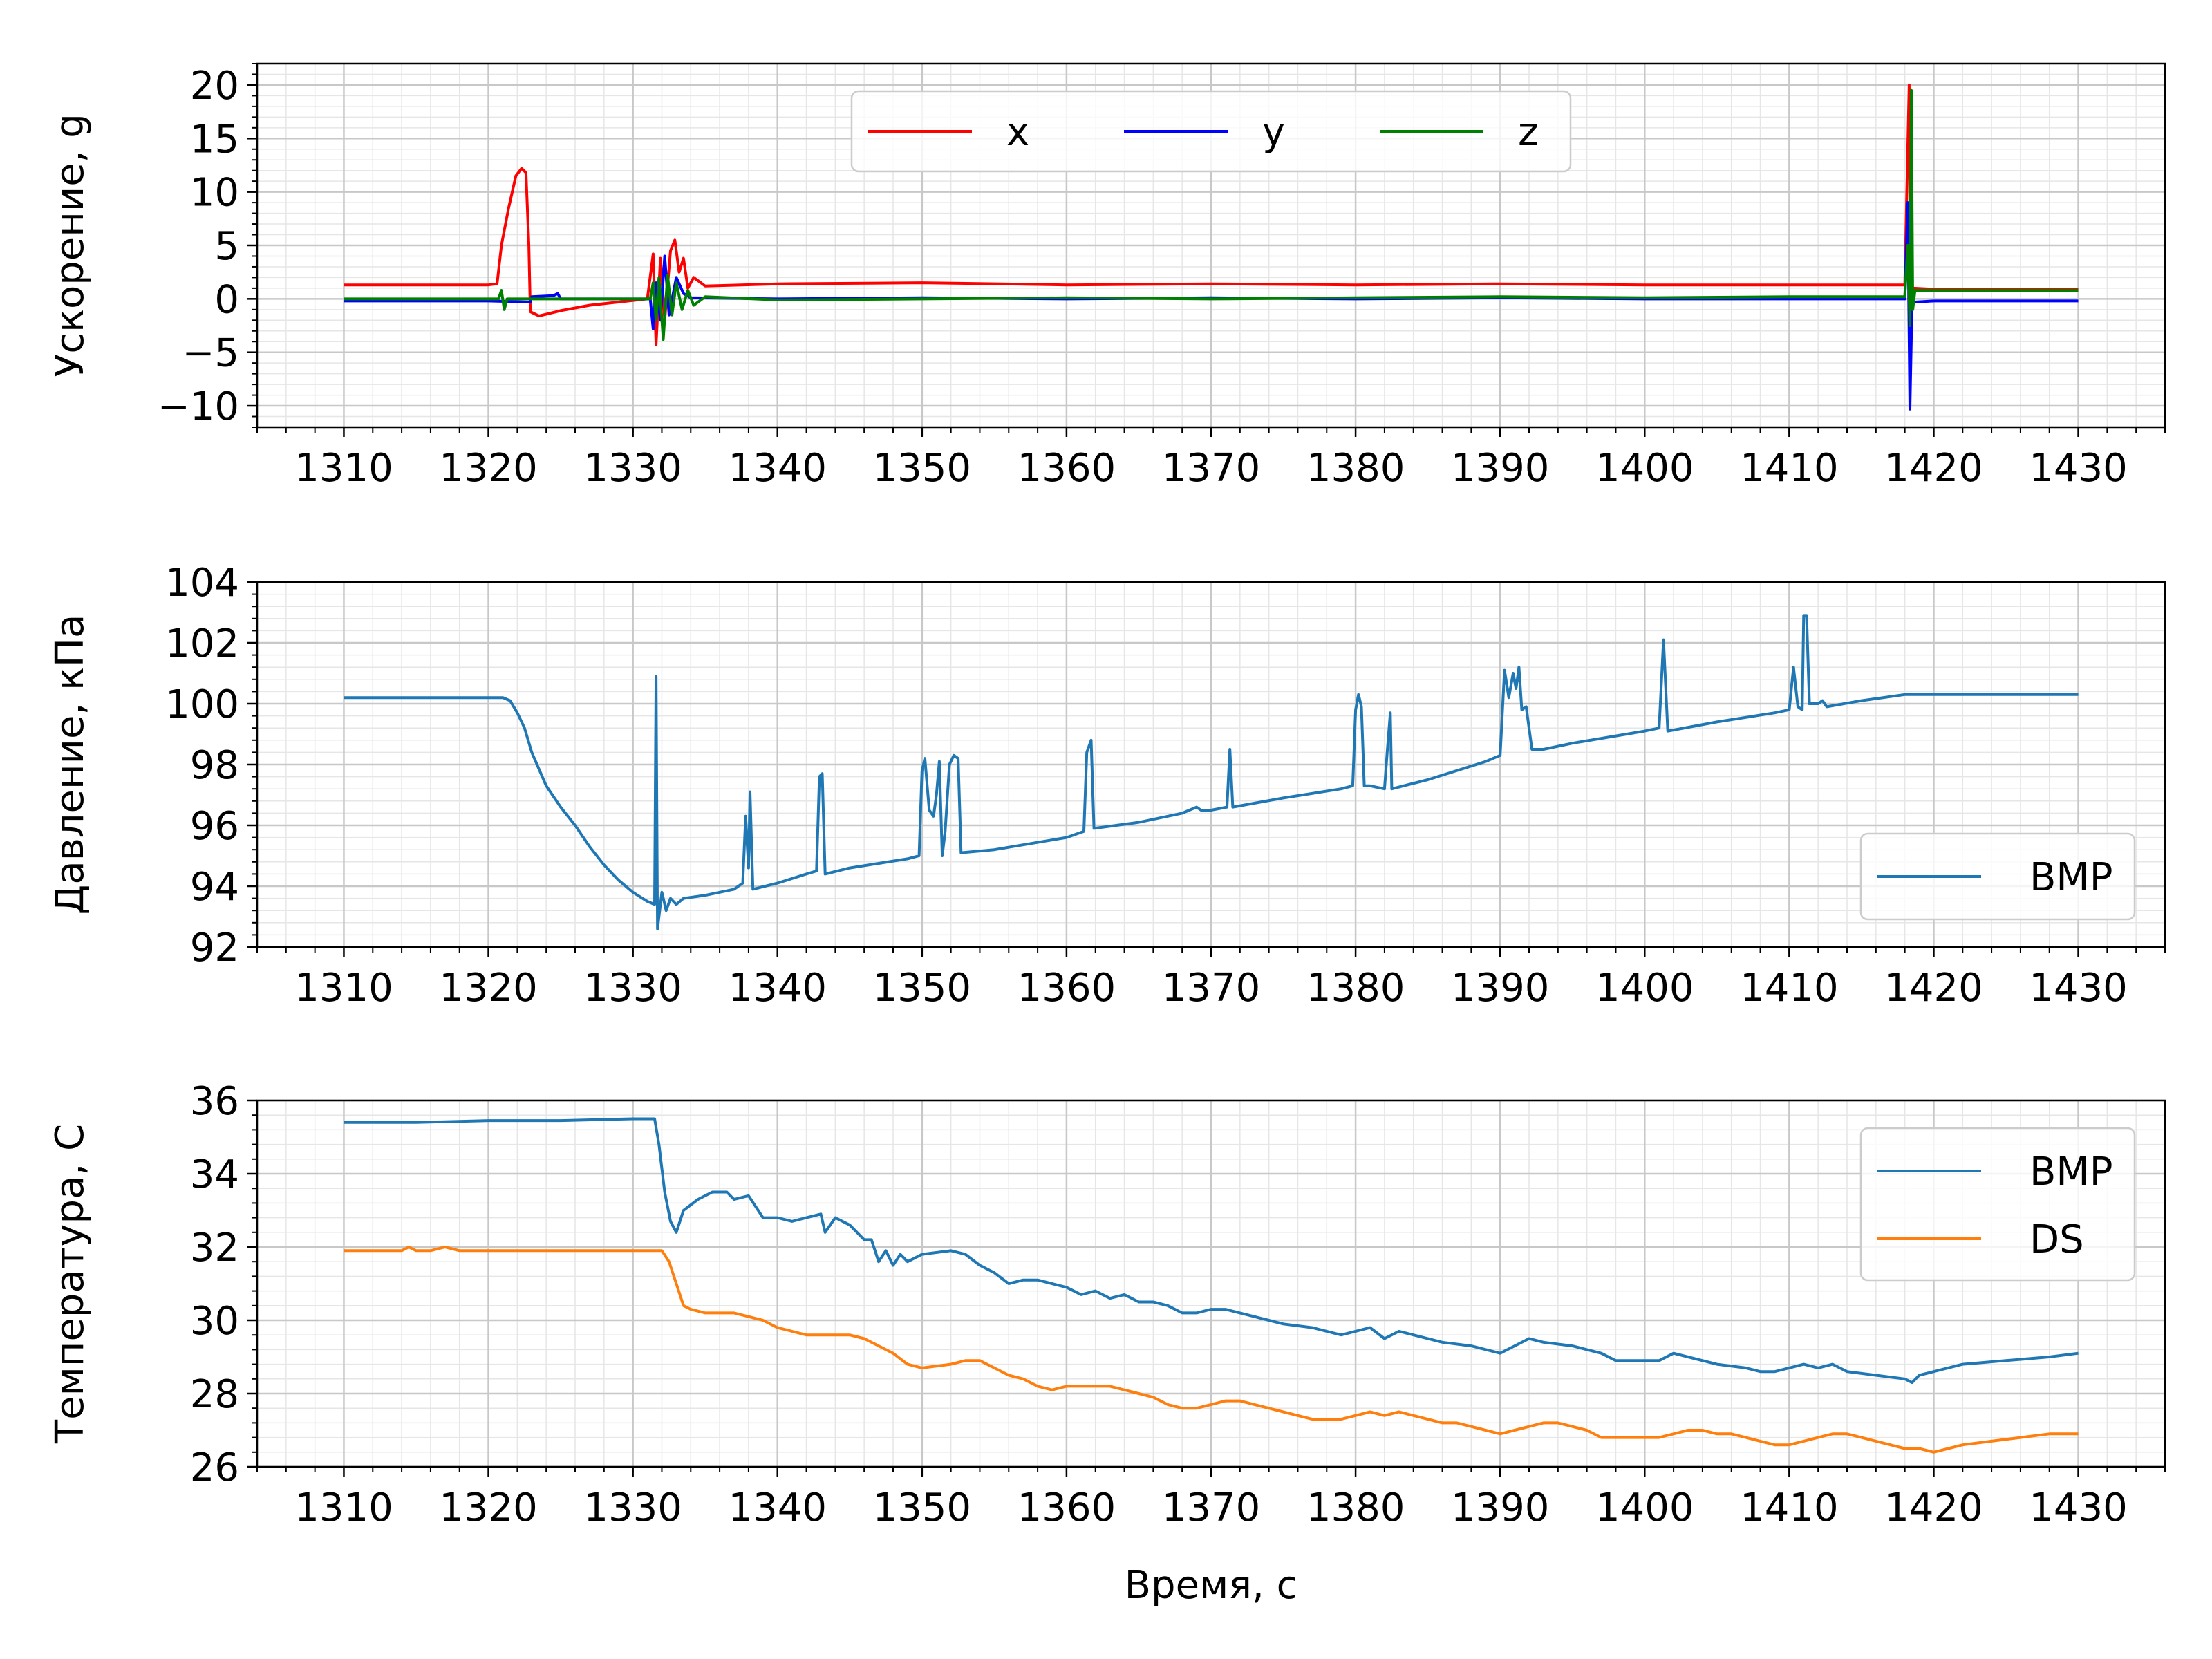  Describe the element at coordinates (70, 245) in the screenshot. I see `y-axis-label: Ускорение, g` at that location.